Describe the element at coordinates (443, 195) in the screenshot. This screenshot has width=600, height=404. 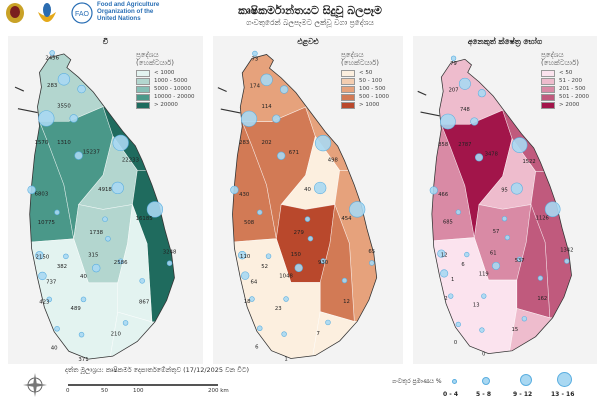
I see `district-value-label: 466` at that location.